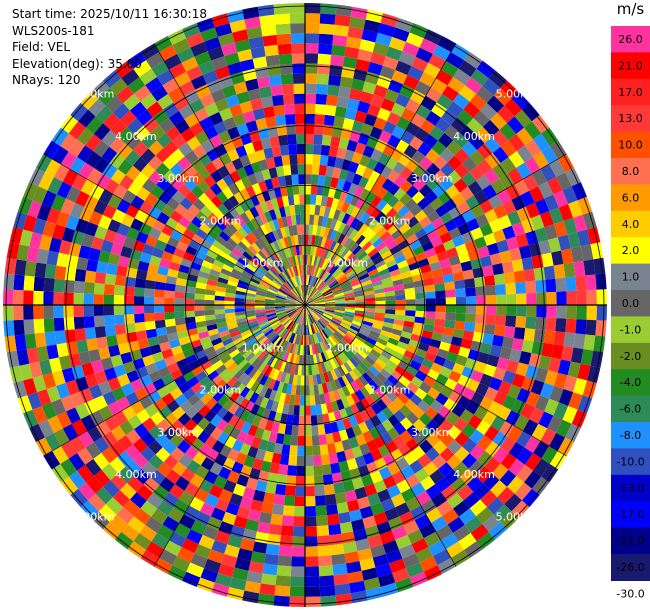 The image size is (650, 610). I want to click on colorbar-swatch, so click(630, 251).